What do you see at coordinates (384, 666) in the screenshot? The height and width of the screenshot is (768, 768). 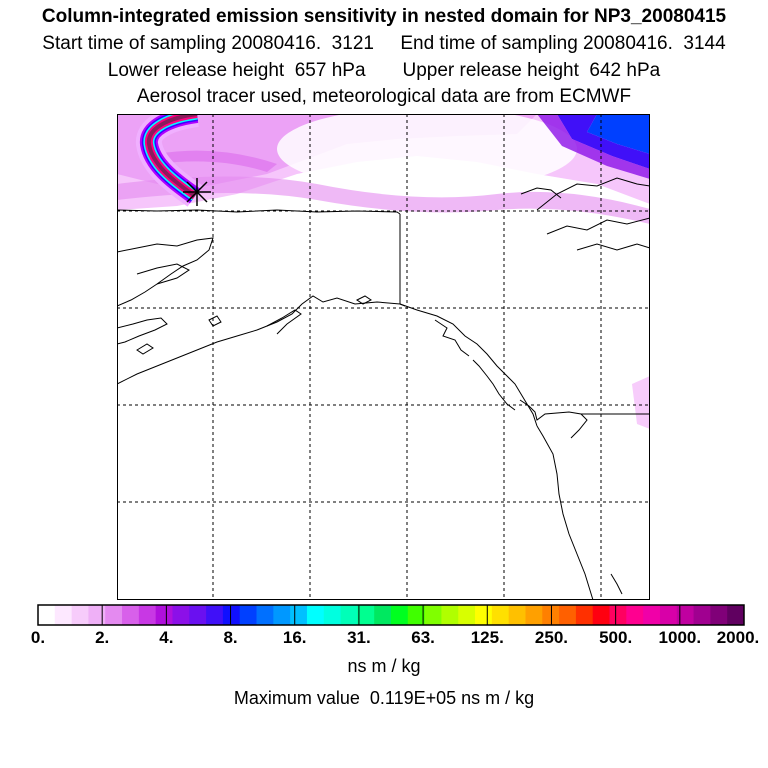 I see `colorbar-units: ns m / kg` at bounding box center [384, 666].